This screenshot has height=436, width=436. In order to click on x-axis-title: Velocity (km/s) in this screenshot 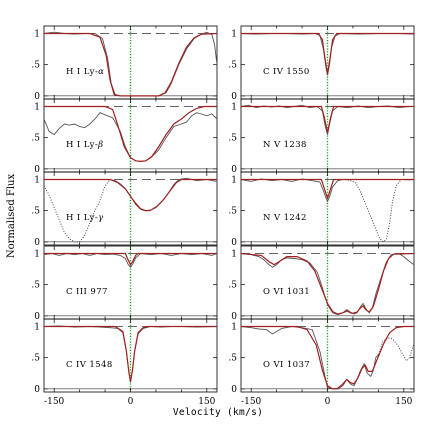, I will do `click(218, 412)`.